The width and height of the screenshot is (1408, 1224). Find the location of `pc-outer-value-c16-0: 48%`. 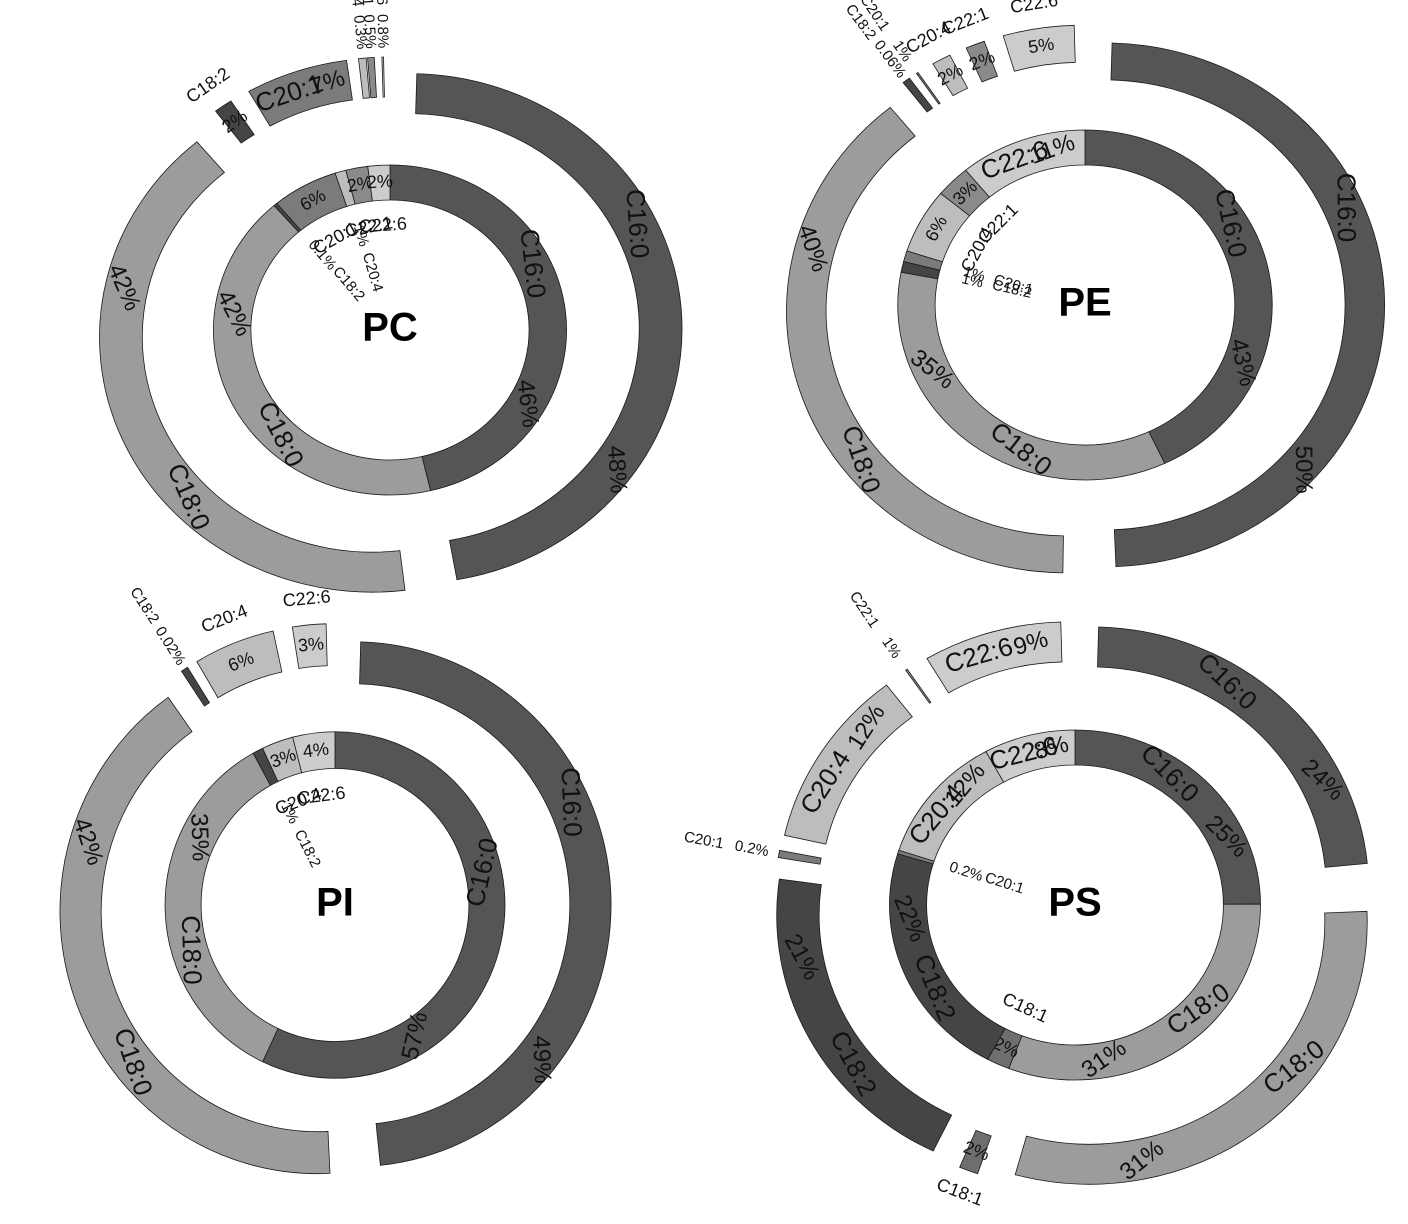

pc-outer-value-c16-0: 48% is located at coordinates (617, 470).